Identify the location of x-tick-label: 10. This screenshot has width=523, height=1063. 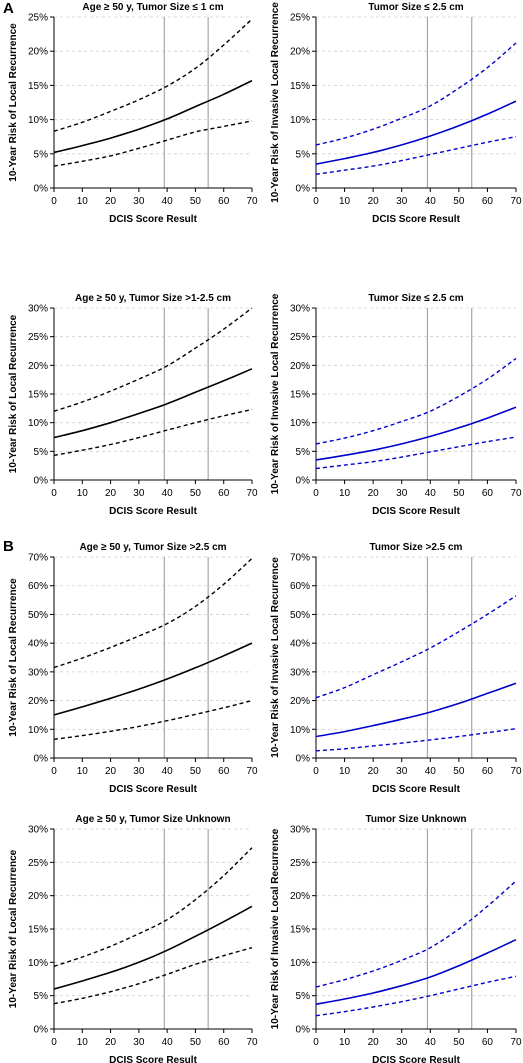
(83, 1042).